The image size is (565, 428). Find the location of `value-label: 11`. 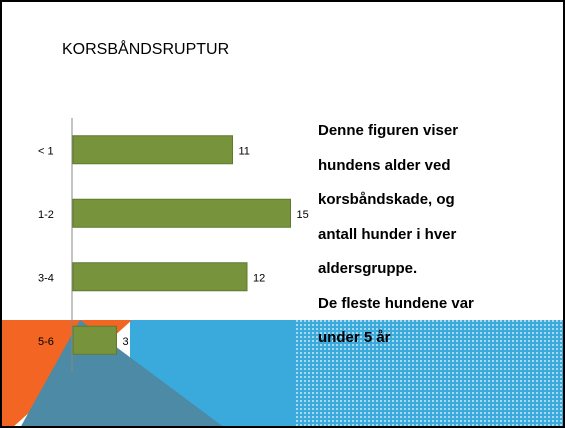

value-label: 11 is located at coordinates (244, 152).